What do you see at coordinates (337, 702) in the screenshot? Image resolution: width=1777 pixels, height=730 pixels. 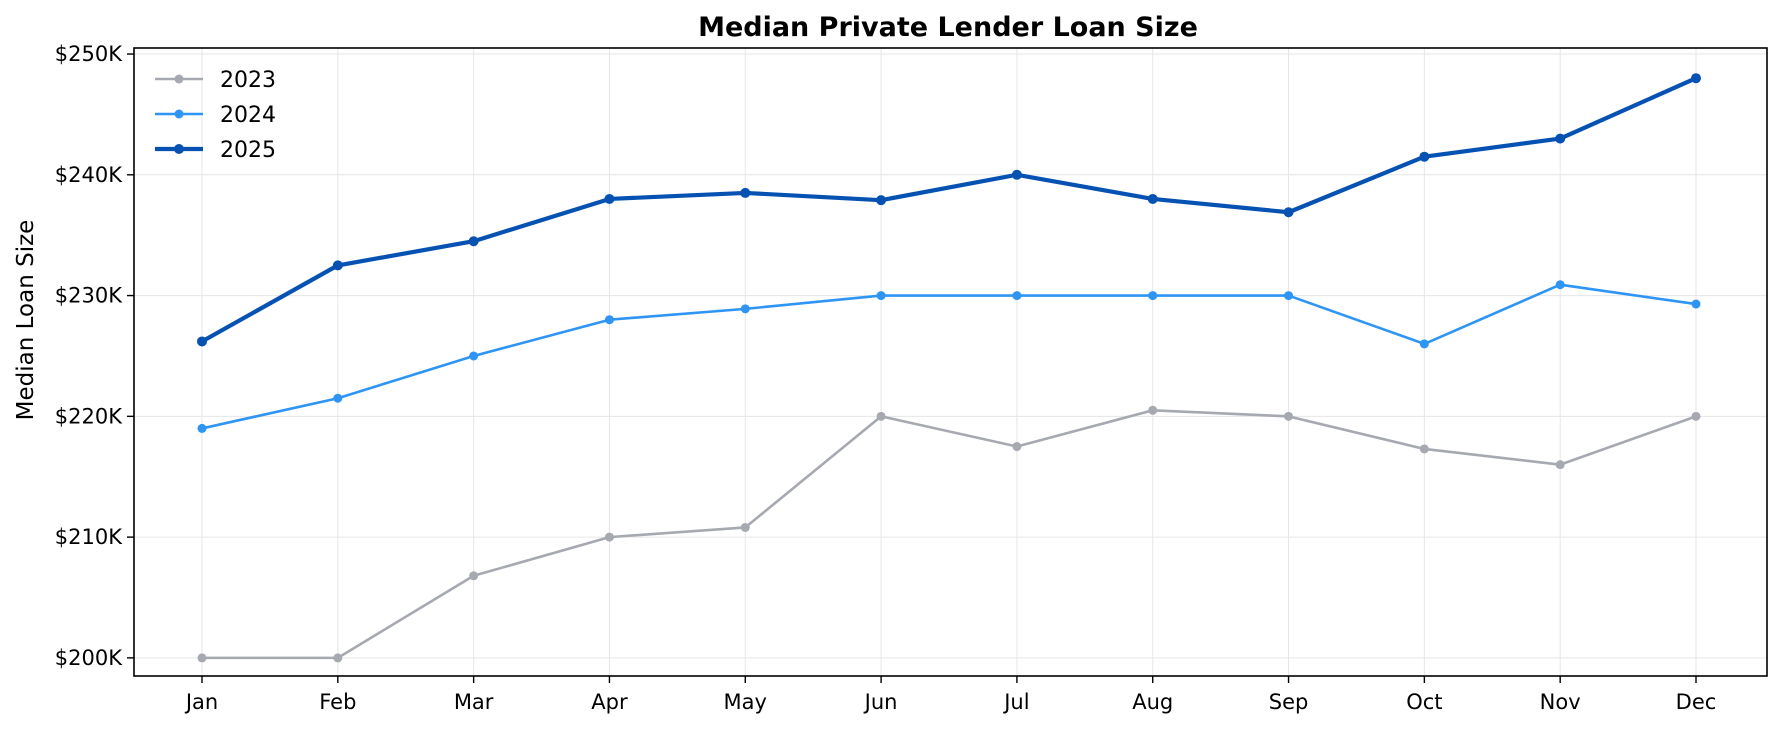 I see `x-tick-label: Feb` at bounding box center [337, 702].